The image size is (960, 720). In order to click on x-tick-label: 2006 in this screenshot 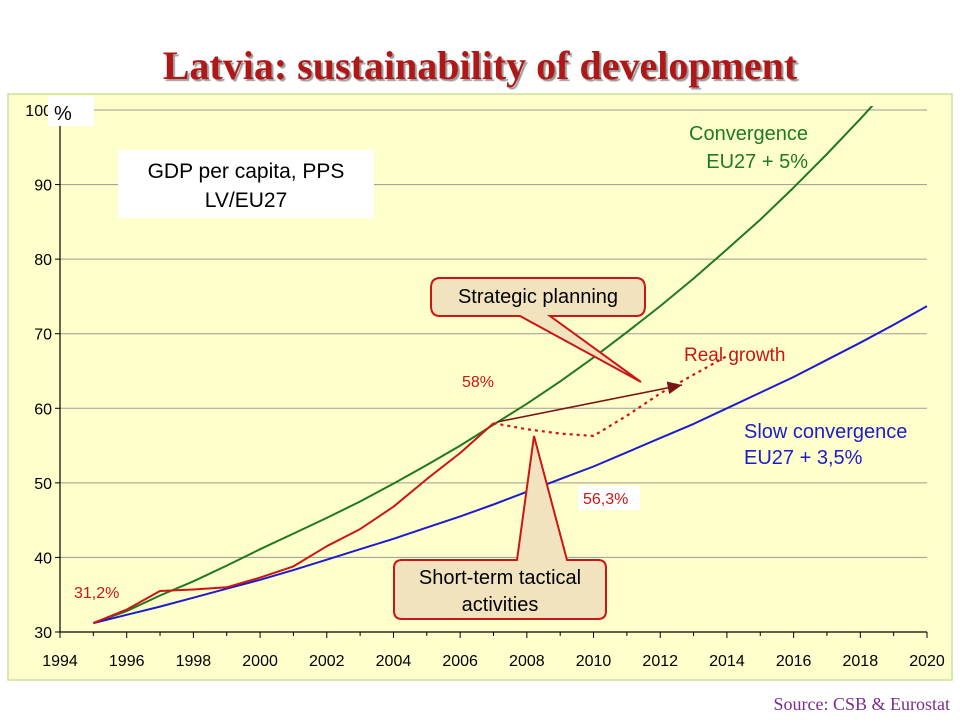, I will do `click(460, 661)`.